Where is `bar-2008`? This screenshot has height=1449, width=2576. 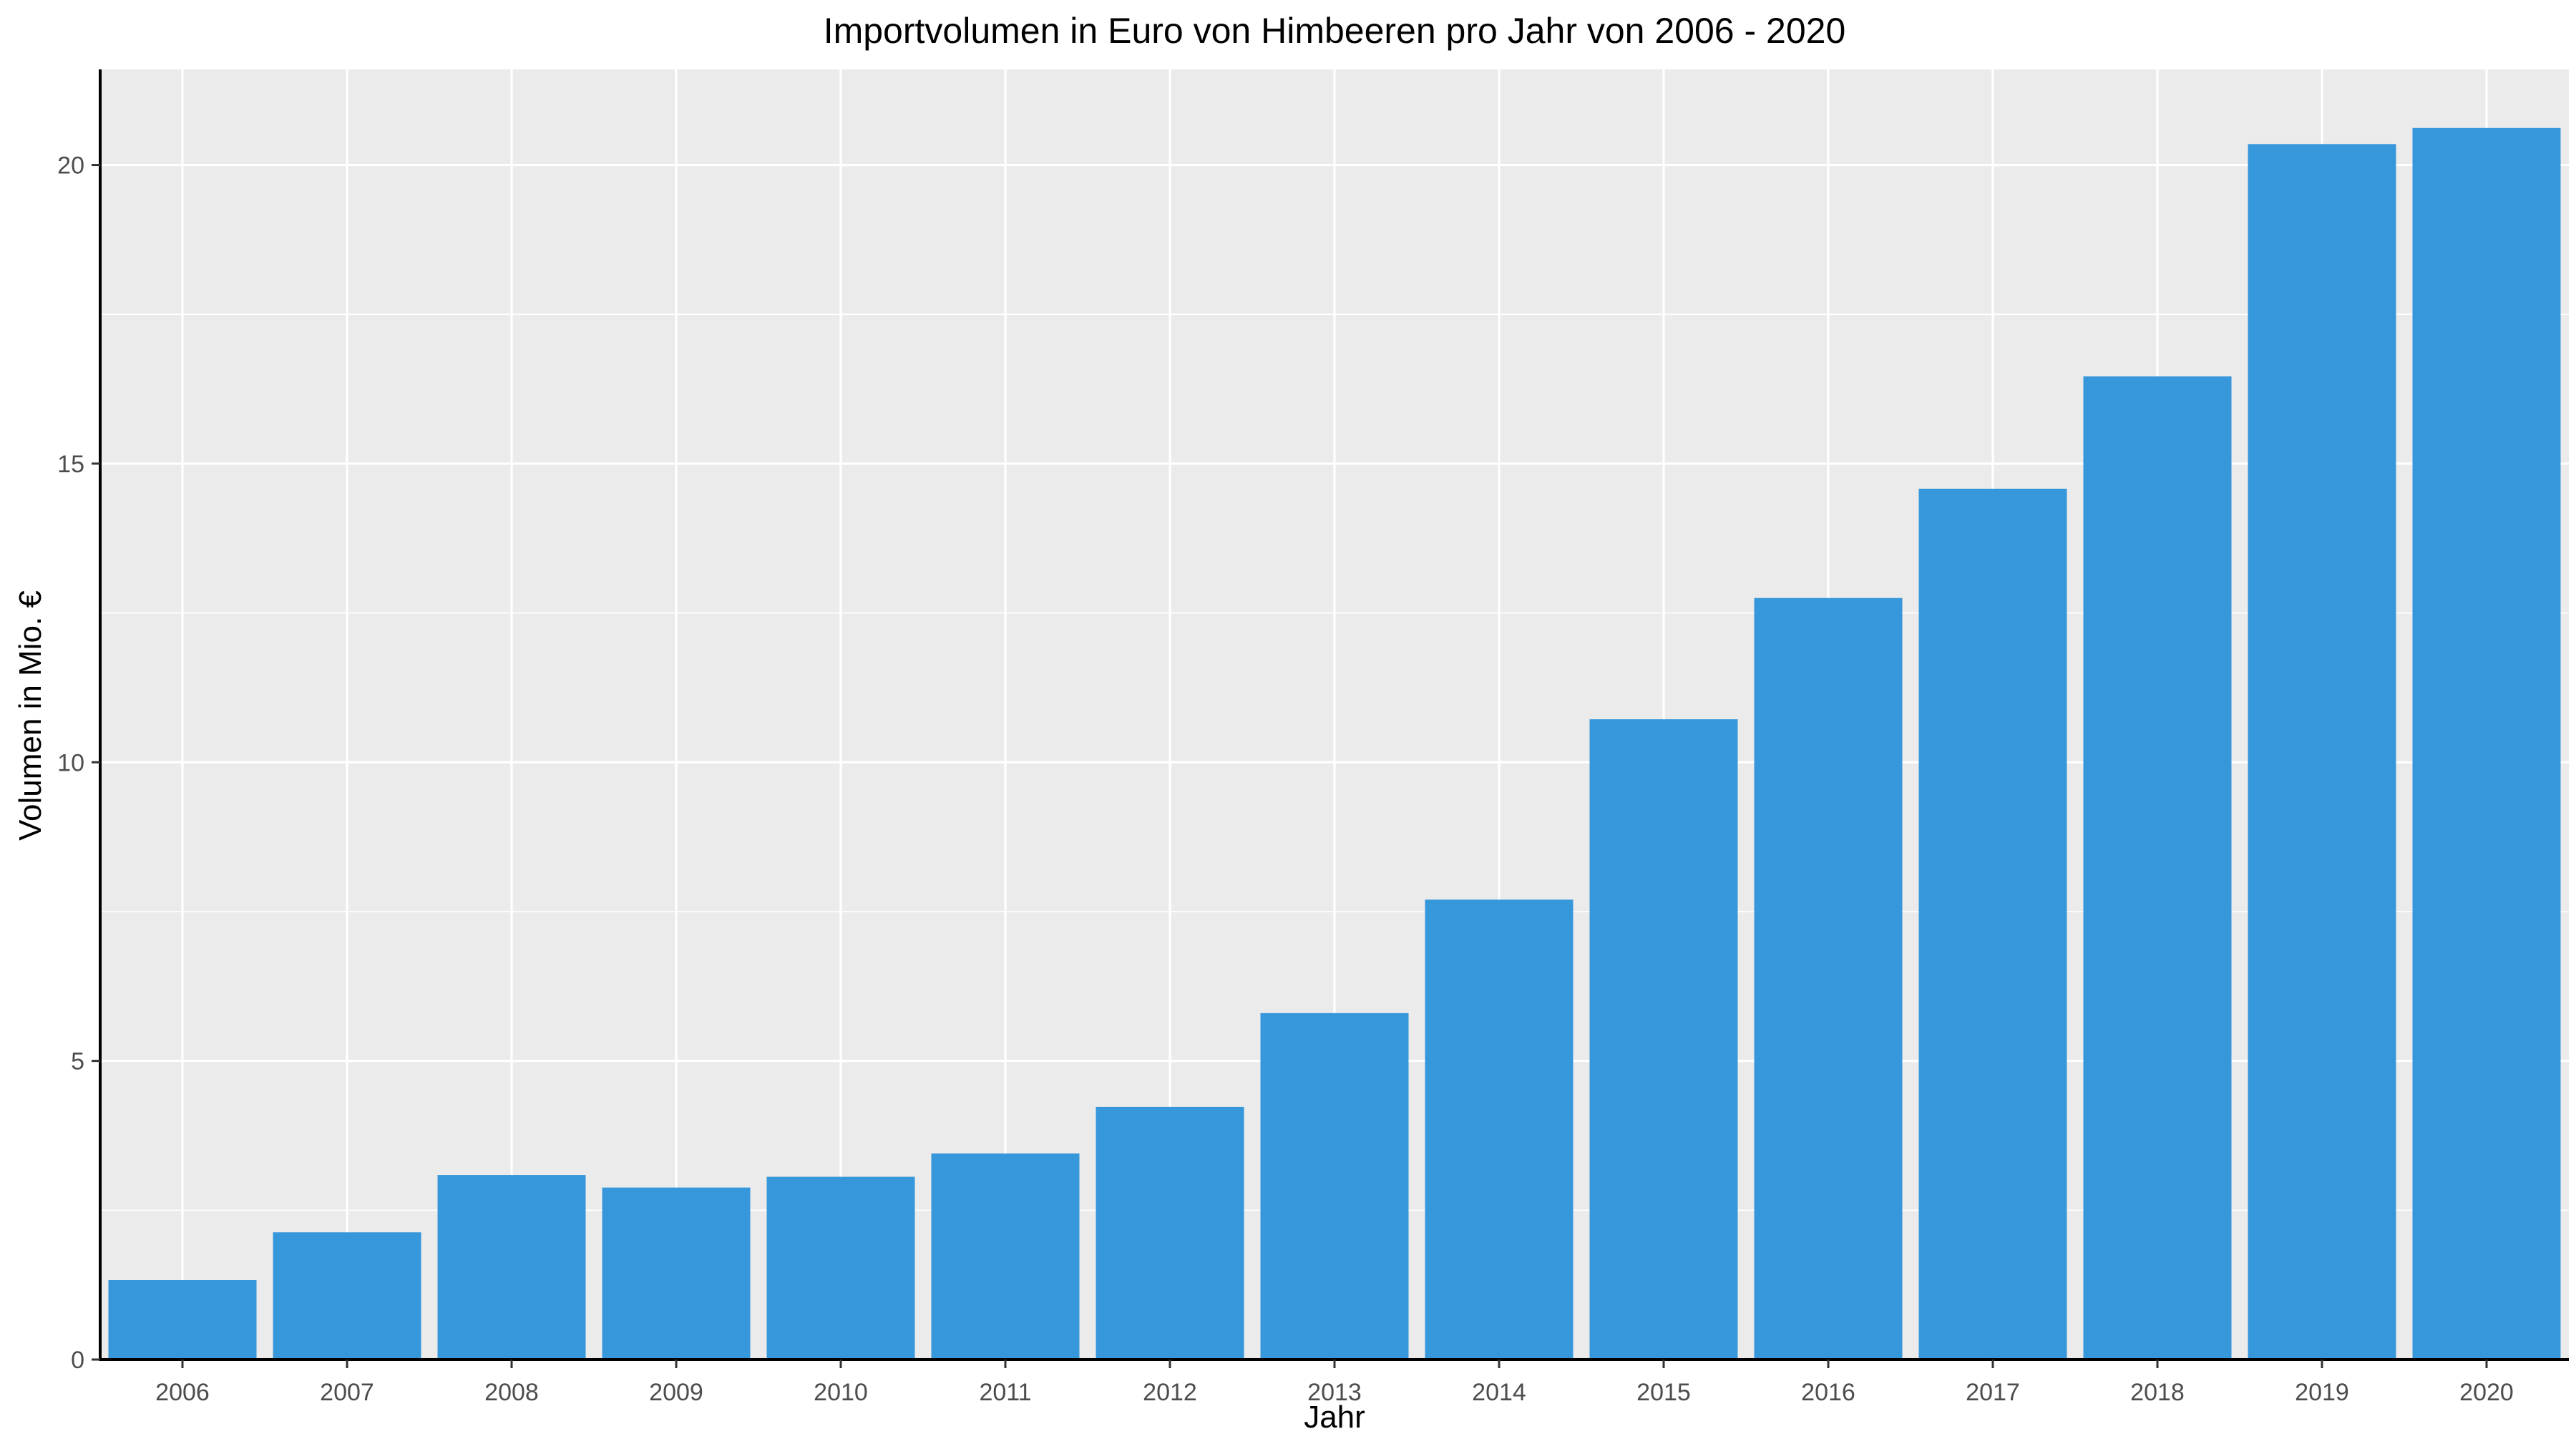
bar-2008 is located at coordinates (511, 1267).